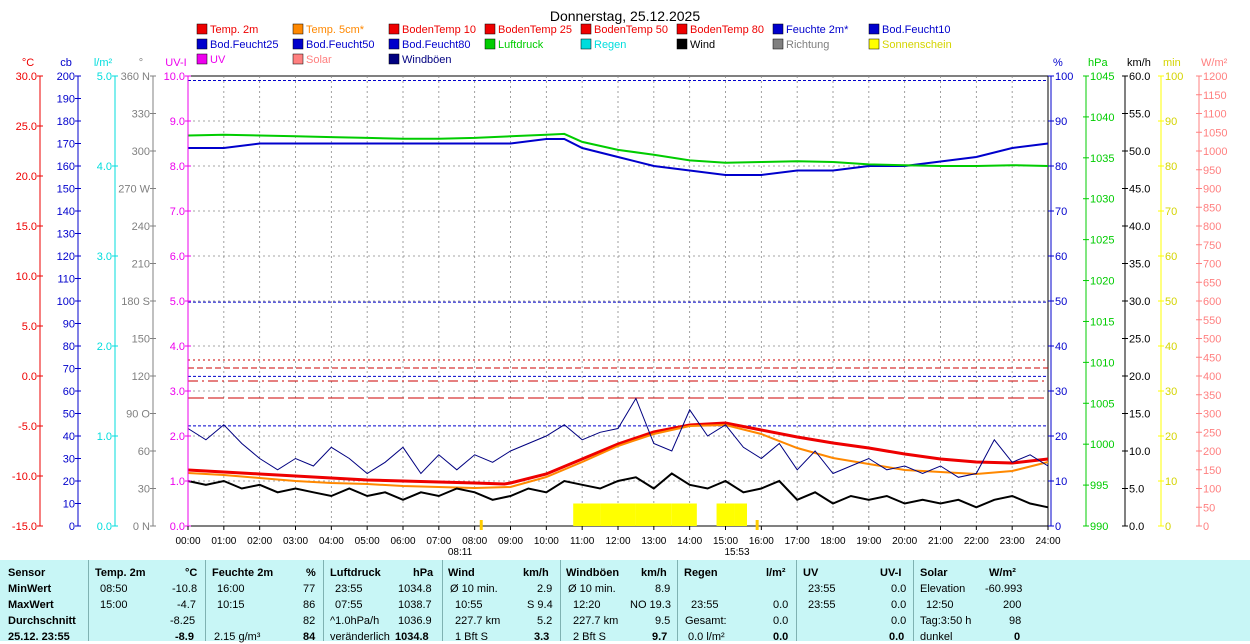 This screenshot has height=644, width=1250. I want to click on x-tick-label: 13:00, so click(653, 541).